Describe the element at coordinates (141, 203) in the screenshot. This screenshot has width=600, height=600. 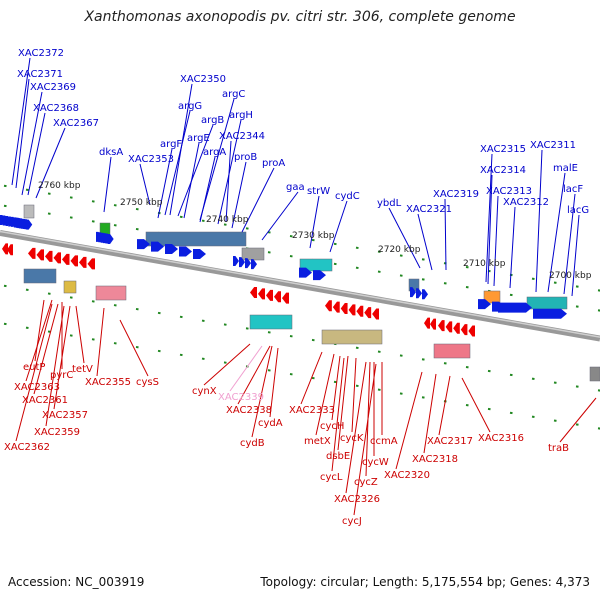
I see `scale-label: 2750 kbp` at that location.